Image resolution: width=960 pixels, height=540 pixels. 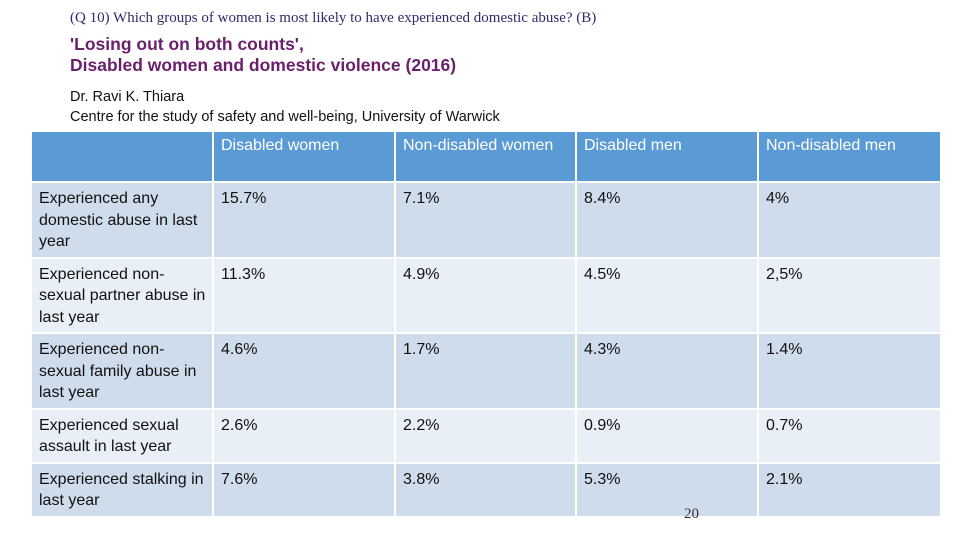 What do you see at coordinates (849, 435) in the screenshot?
I see `cell-non-disabled-men: 0.7%` at bounding box center [849, 435].